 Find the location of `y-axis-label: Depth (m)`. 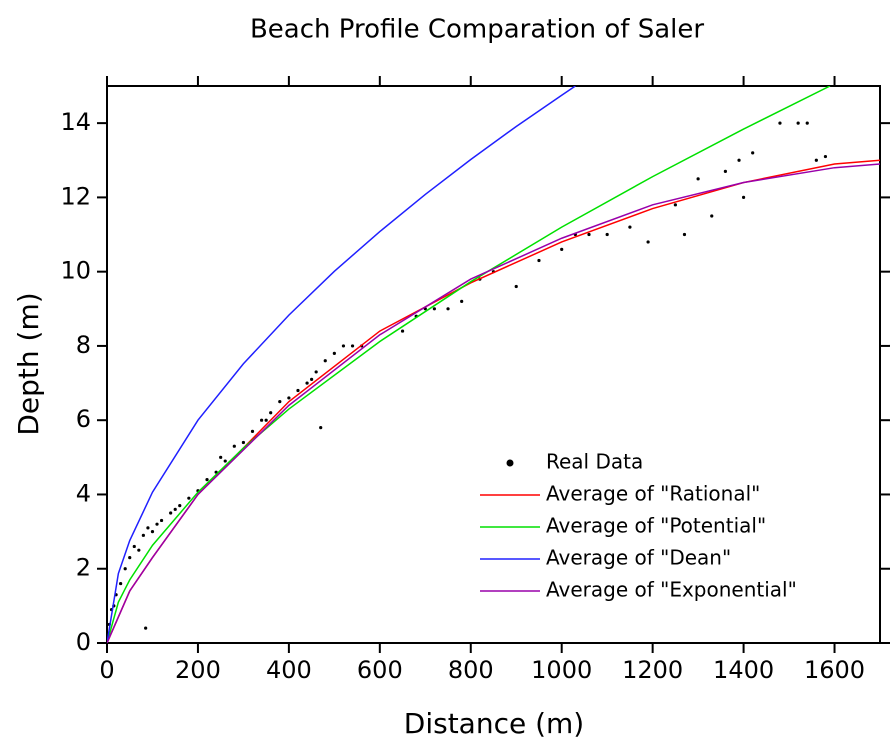

y-axis-label: Depth (m) is located at coordinates (28, 363).